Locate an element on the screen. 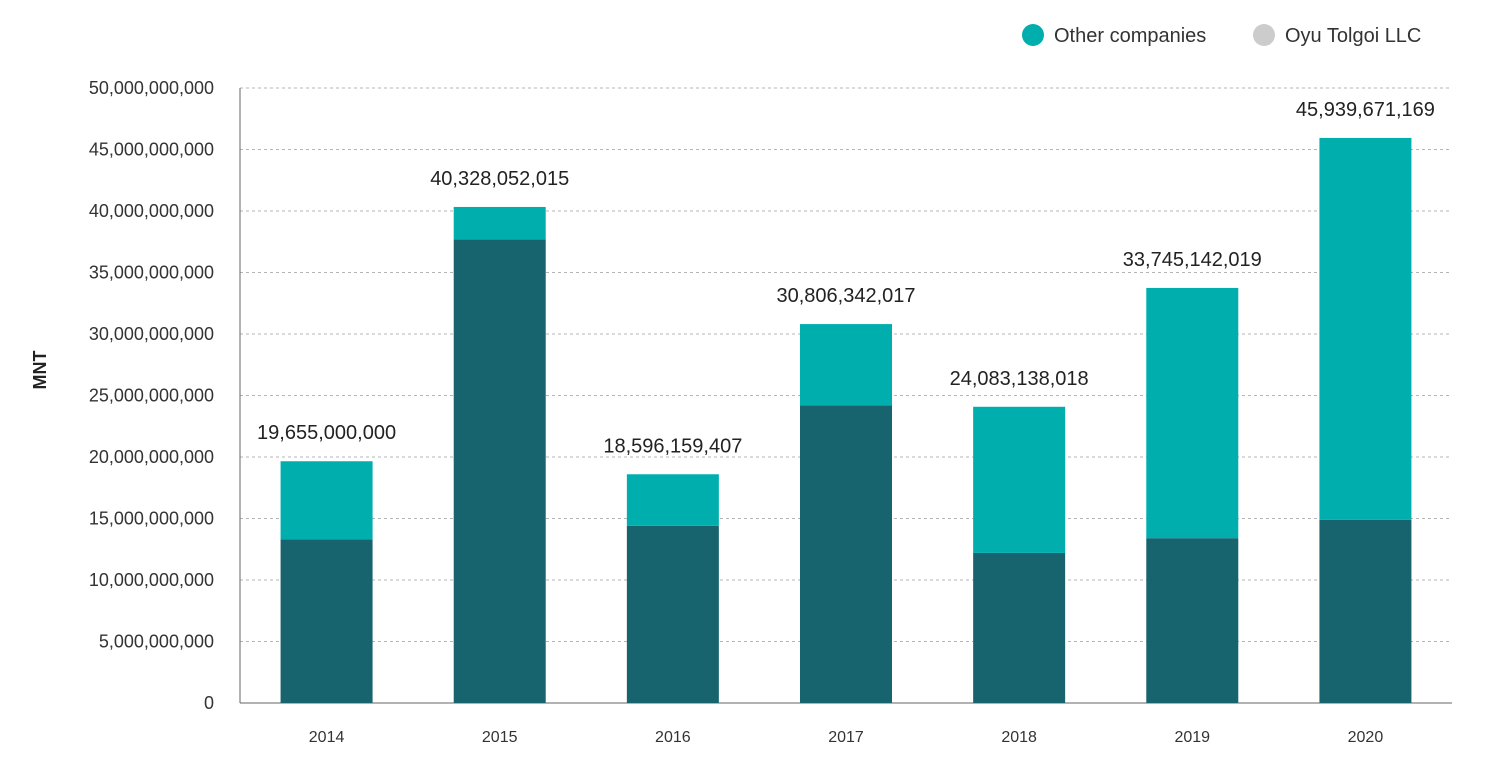 This screenshot has height=776, width=1500. bar-oyu-tolgoi-2017 is located at coordinates (846, 554).